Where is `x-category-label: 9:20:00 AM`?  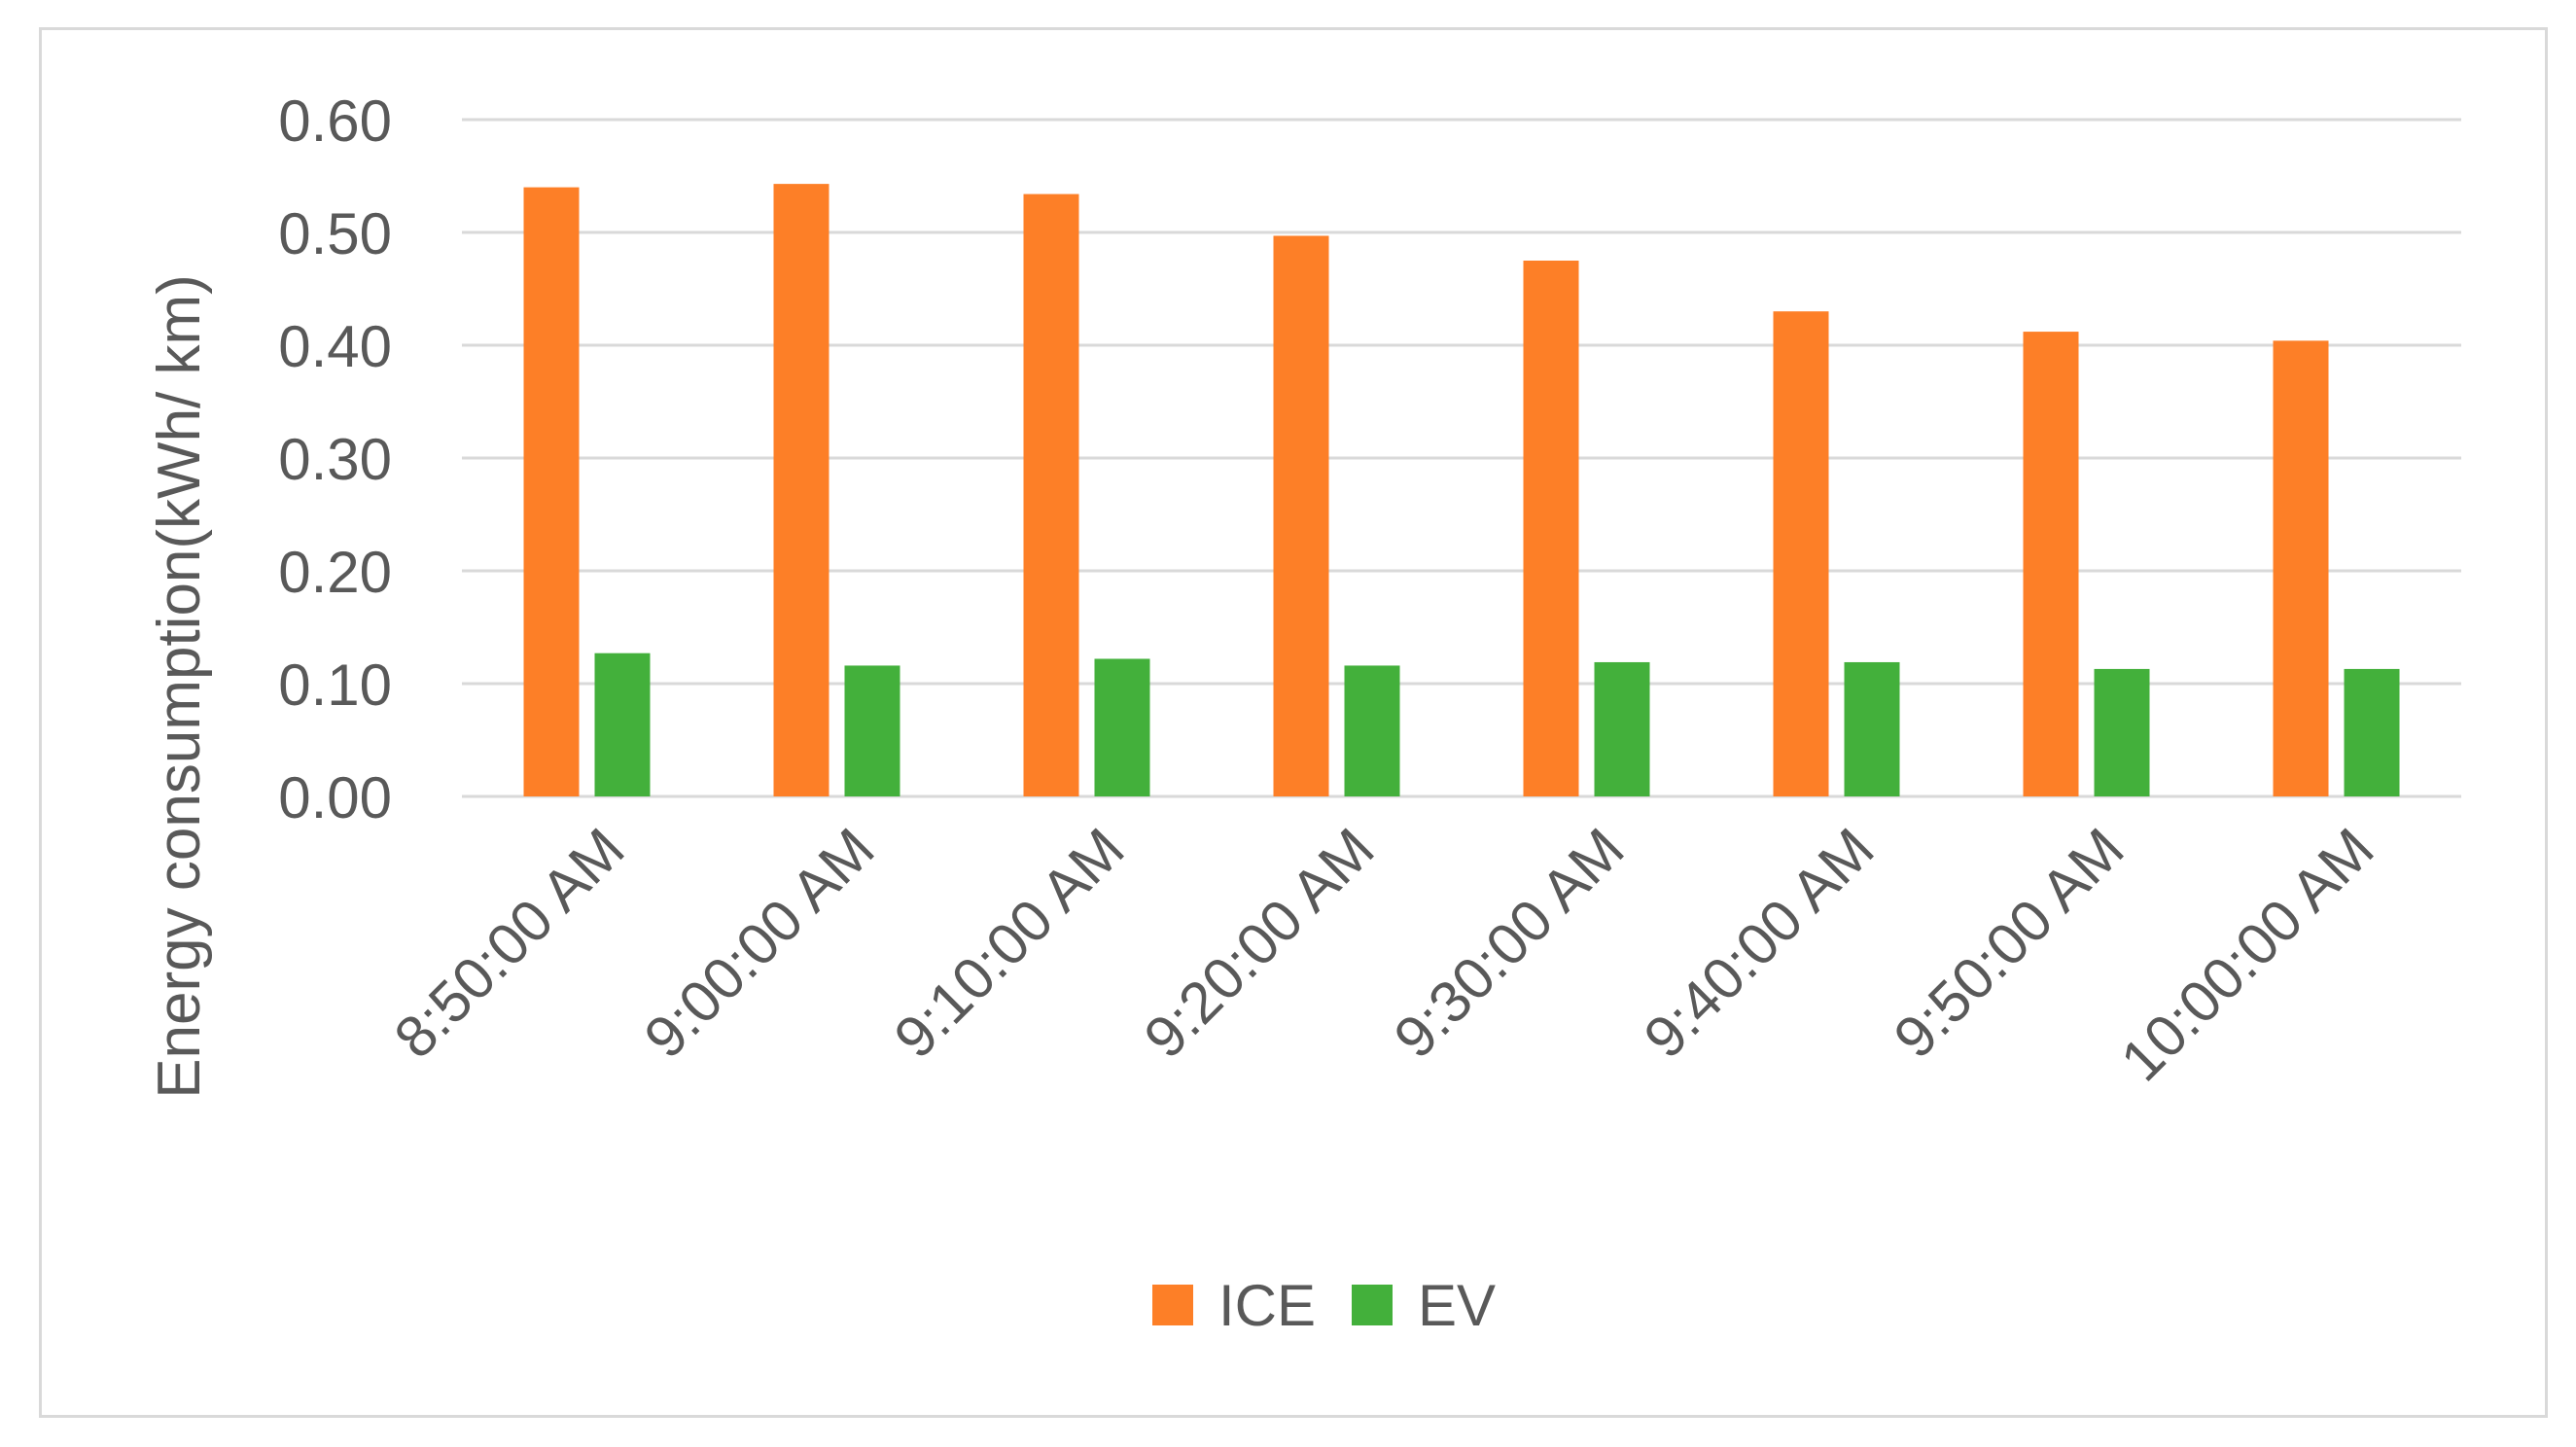 x-category-label: 9:20:00 AM is located at coordinates (1259, 943).